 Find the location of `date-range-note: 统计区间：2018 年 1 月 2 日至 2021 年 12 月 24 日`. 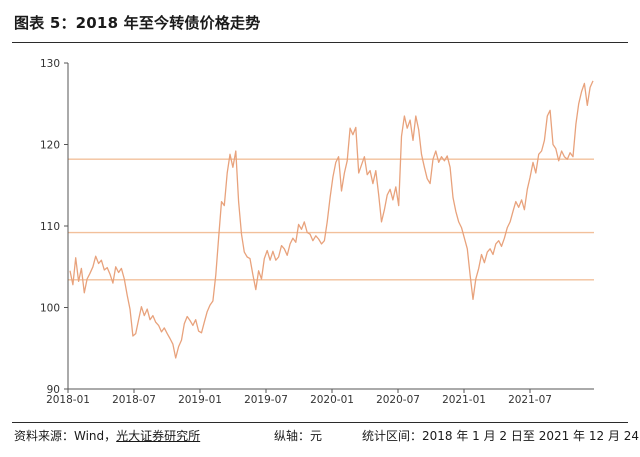

date-range-note: 统计区间：2018 年 1 月 2 日至 2021 年 12 月 24 日 is located at coordinates (501, 436).